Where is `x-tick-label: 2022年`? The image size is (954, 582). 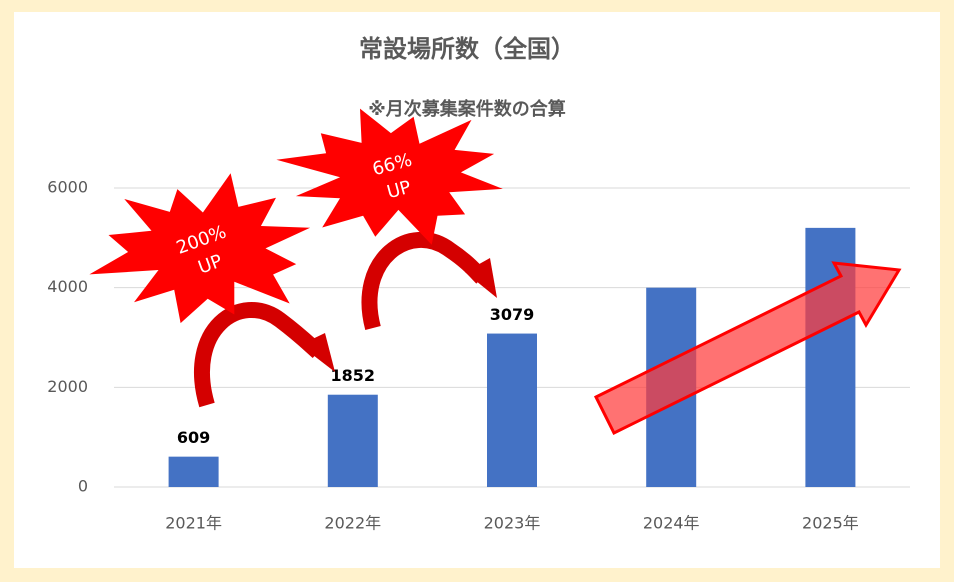 x-tick-label: 2022年 is located at coordinates (352, 523).